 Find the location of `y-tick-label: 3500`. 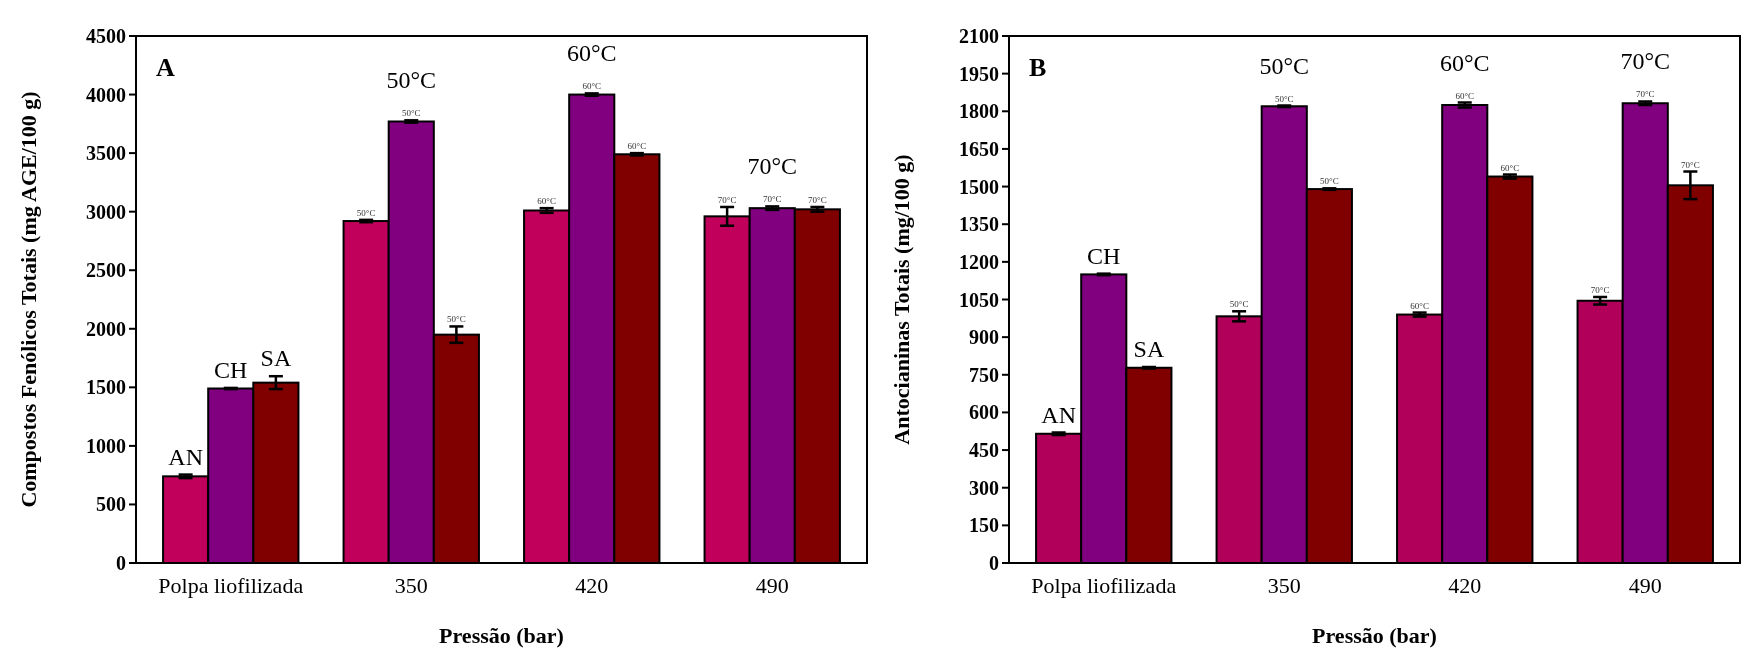

y-tick-label: 3500 is located at coordinates (106, 153).